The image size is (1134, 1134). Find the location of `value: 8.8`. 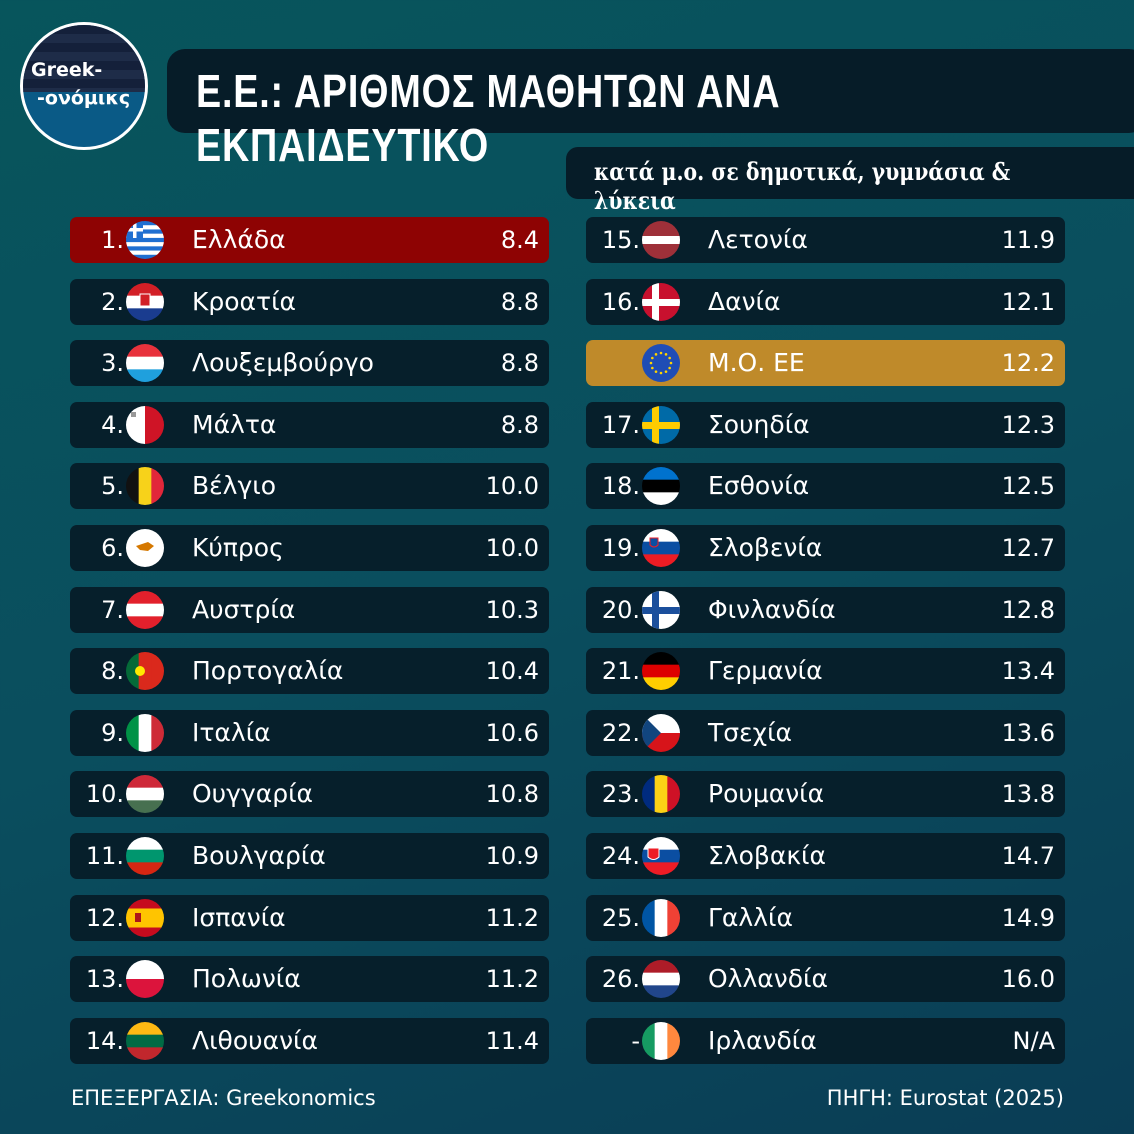

value: 8.8 is located at coordinates (519, 363).